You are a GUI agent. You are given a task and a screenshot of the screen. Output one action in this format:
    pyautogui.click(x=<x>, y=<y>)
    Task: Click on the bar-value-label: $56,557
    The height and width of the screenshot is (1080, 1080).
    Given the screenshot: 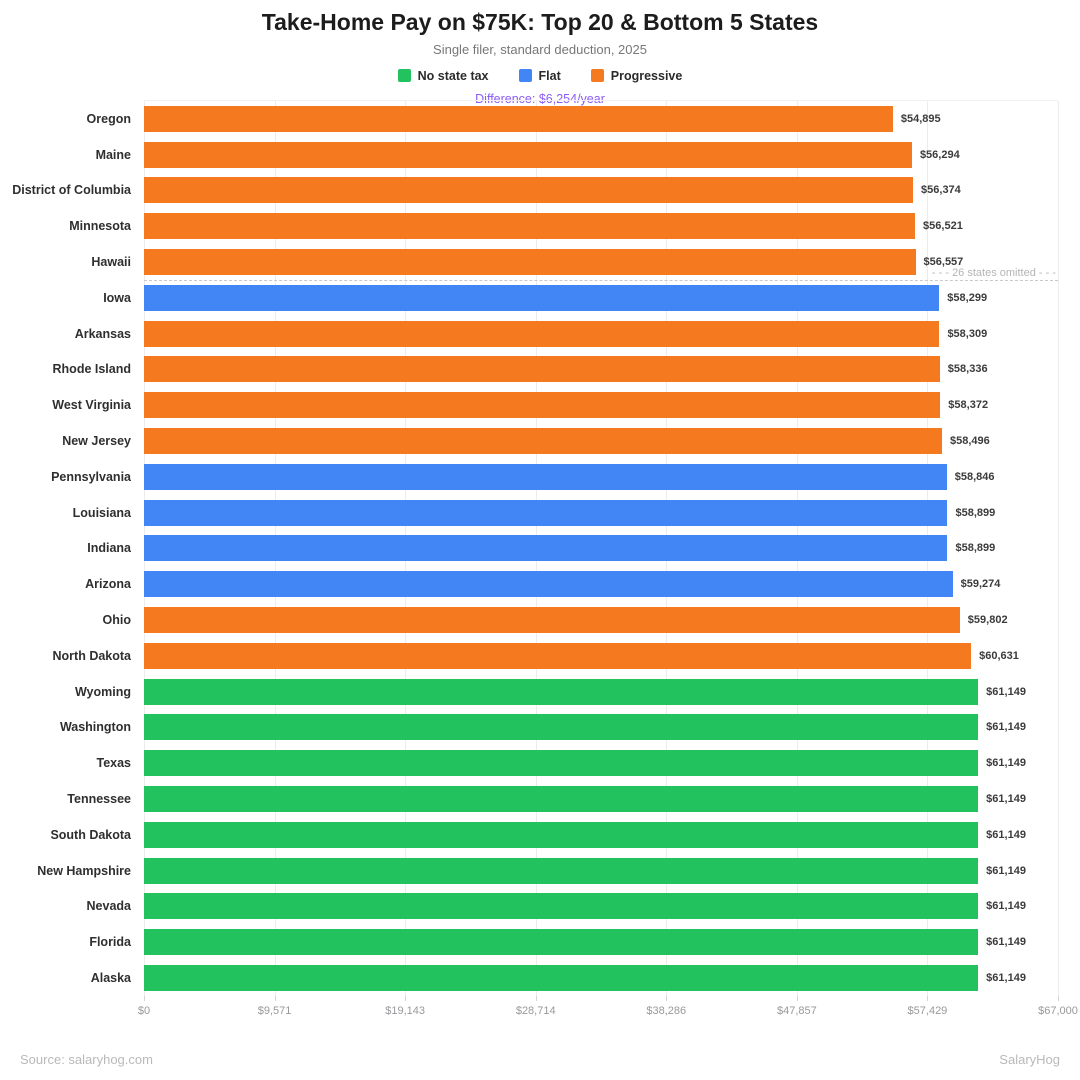 What is the action you would take?
    pyautogui.click(x=943, y=262)
    